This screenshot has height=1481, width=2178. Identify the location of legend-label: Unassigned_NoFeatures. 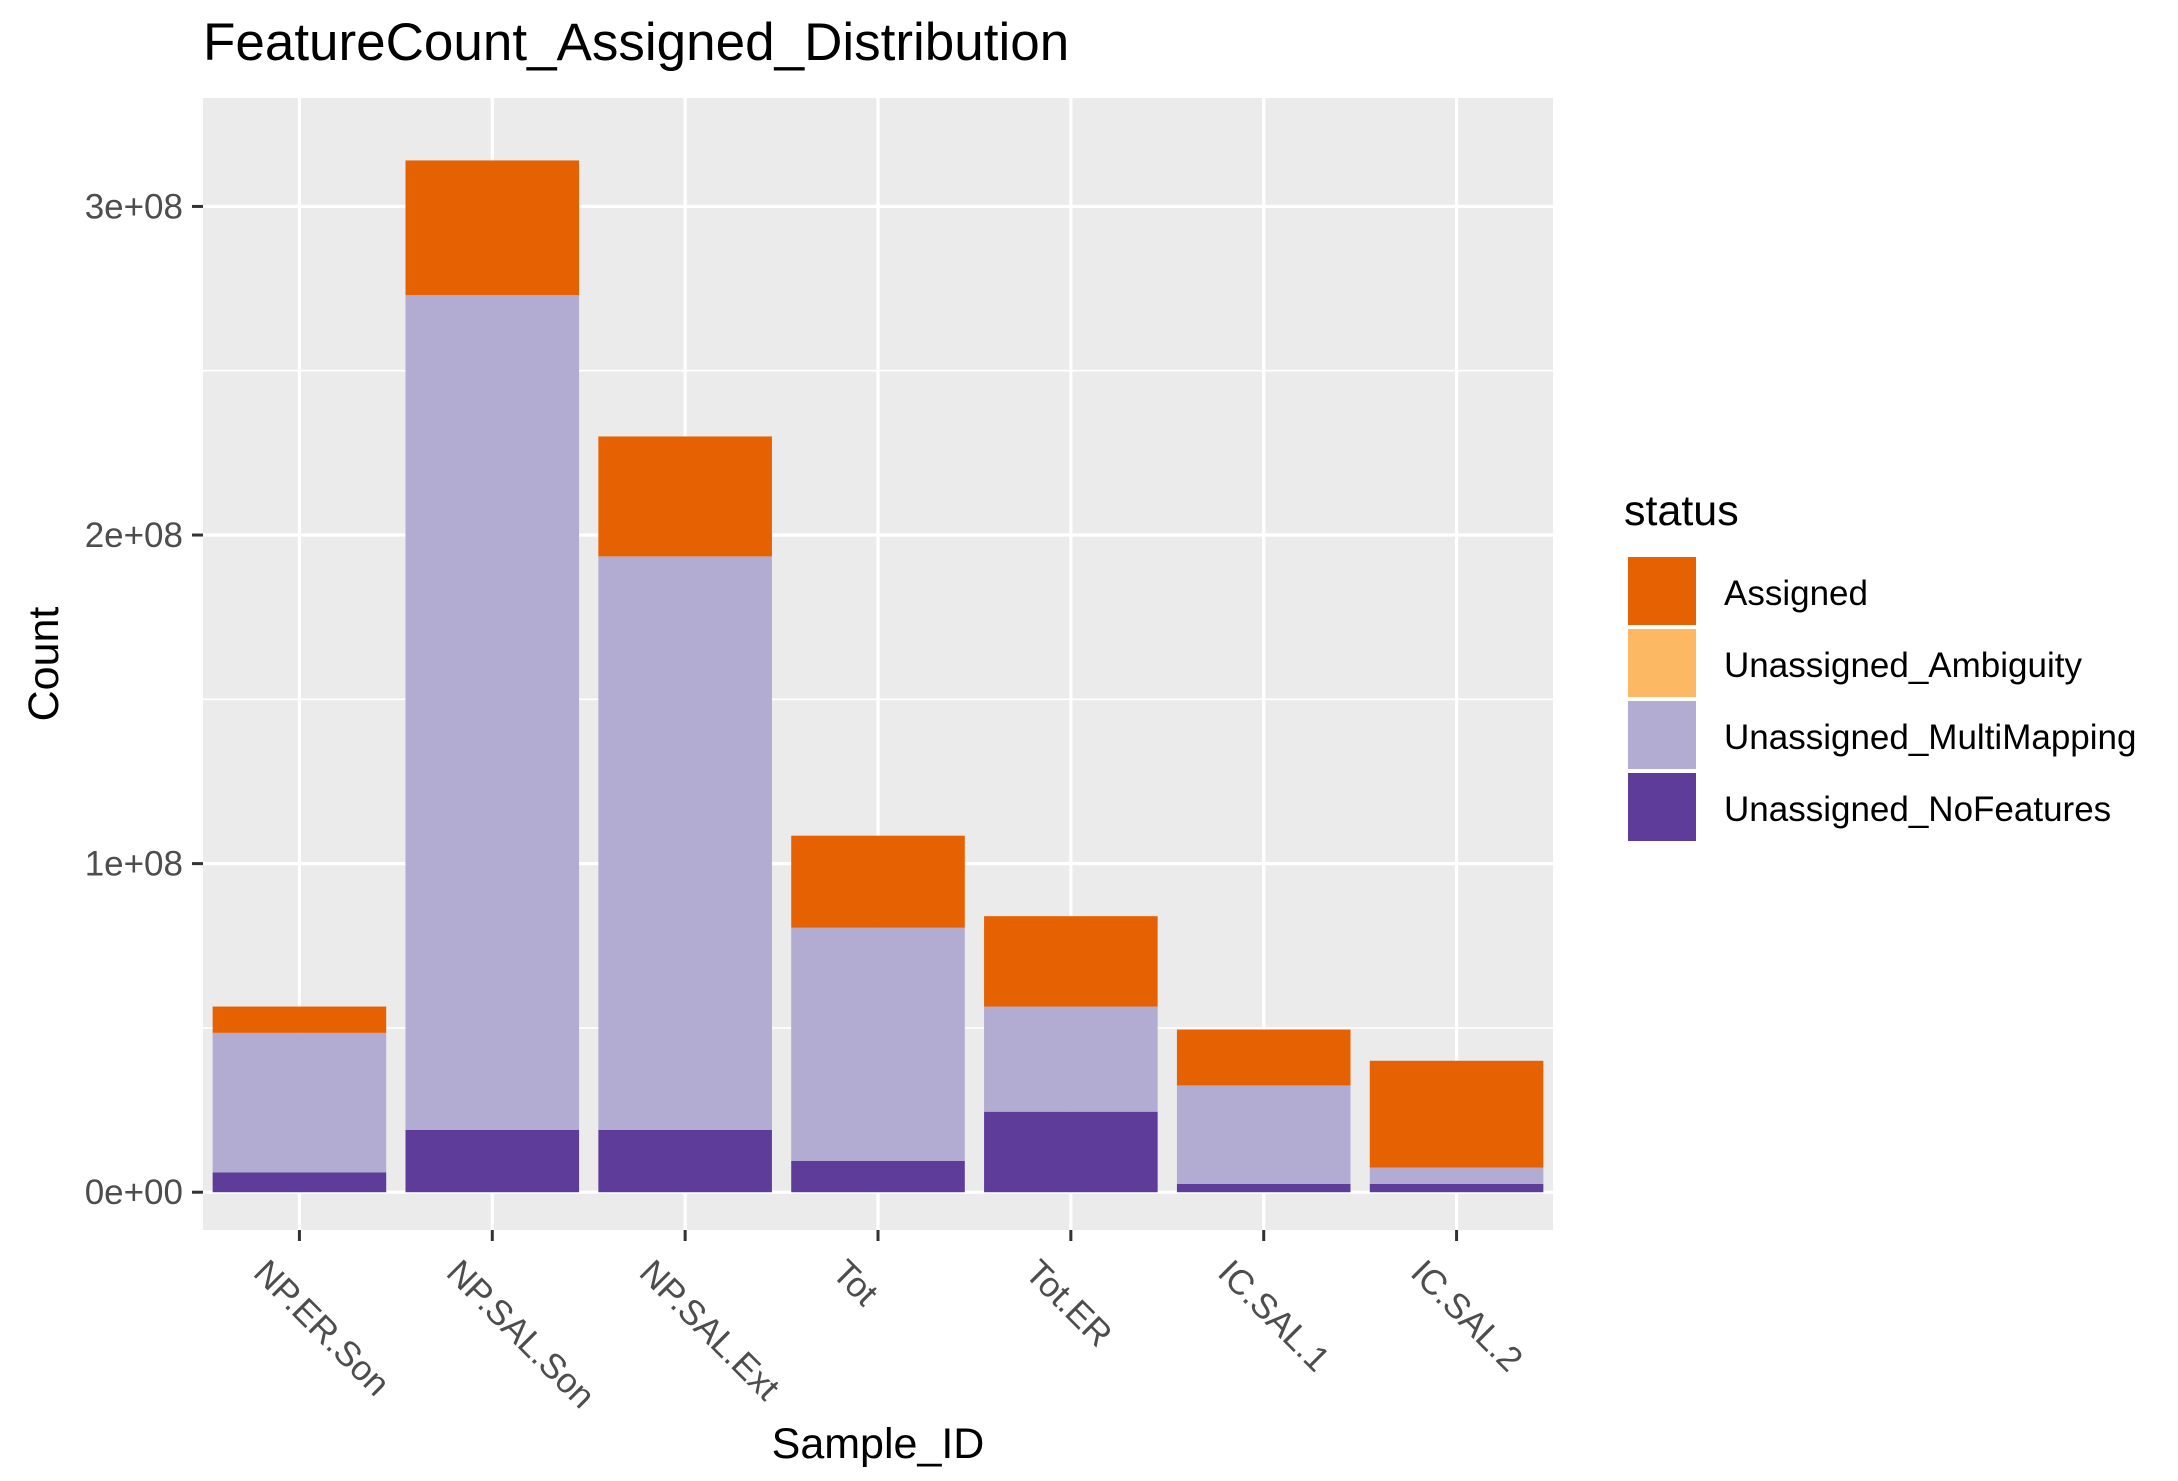
(1917, 809).